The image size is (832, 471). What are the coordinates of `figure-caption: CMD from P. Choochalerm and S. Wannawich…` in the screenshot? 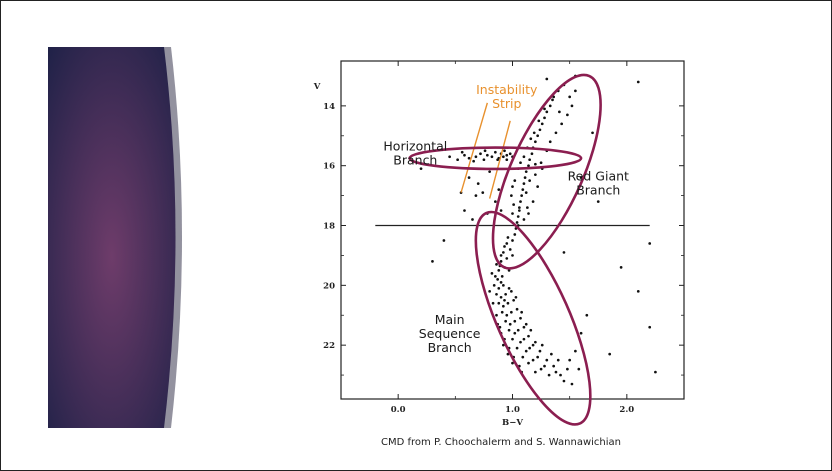 It's located at (501, 442).